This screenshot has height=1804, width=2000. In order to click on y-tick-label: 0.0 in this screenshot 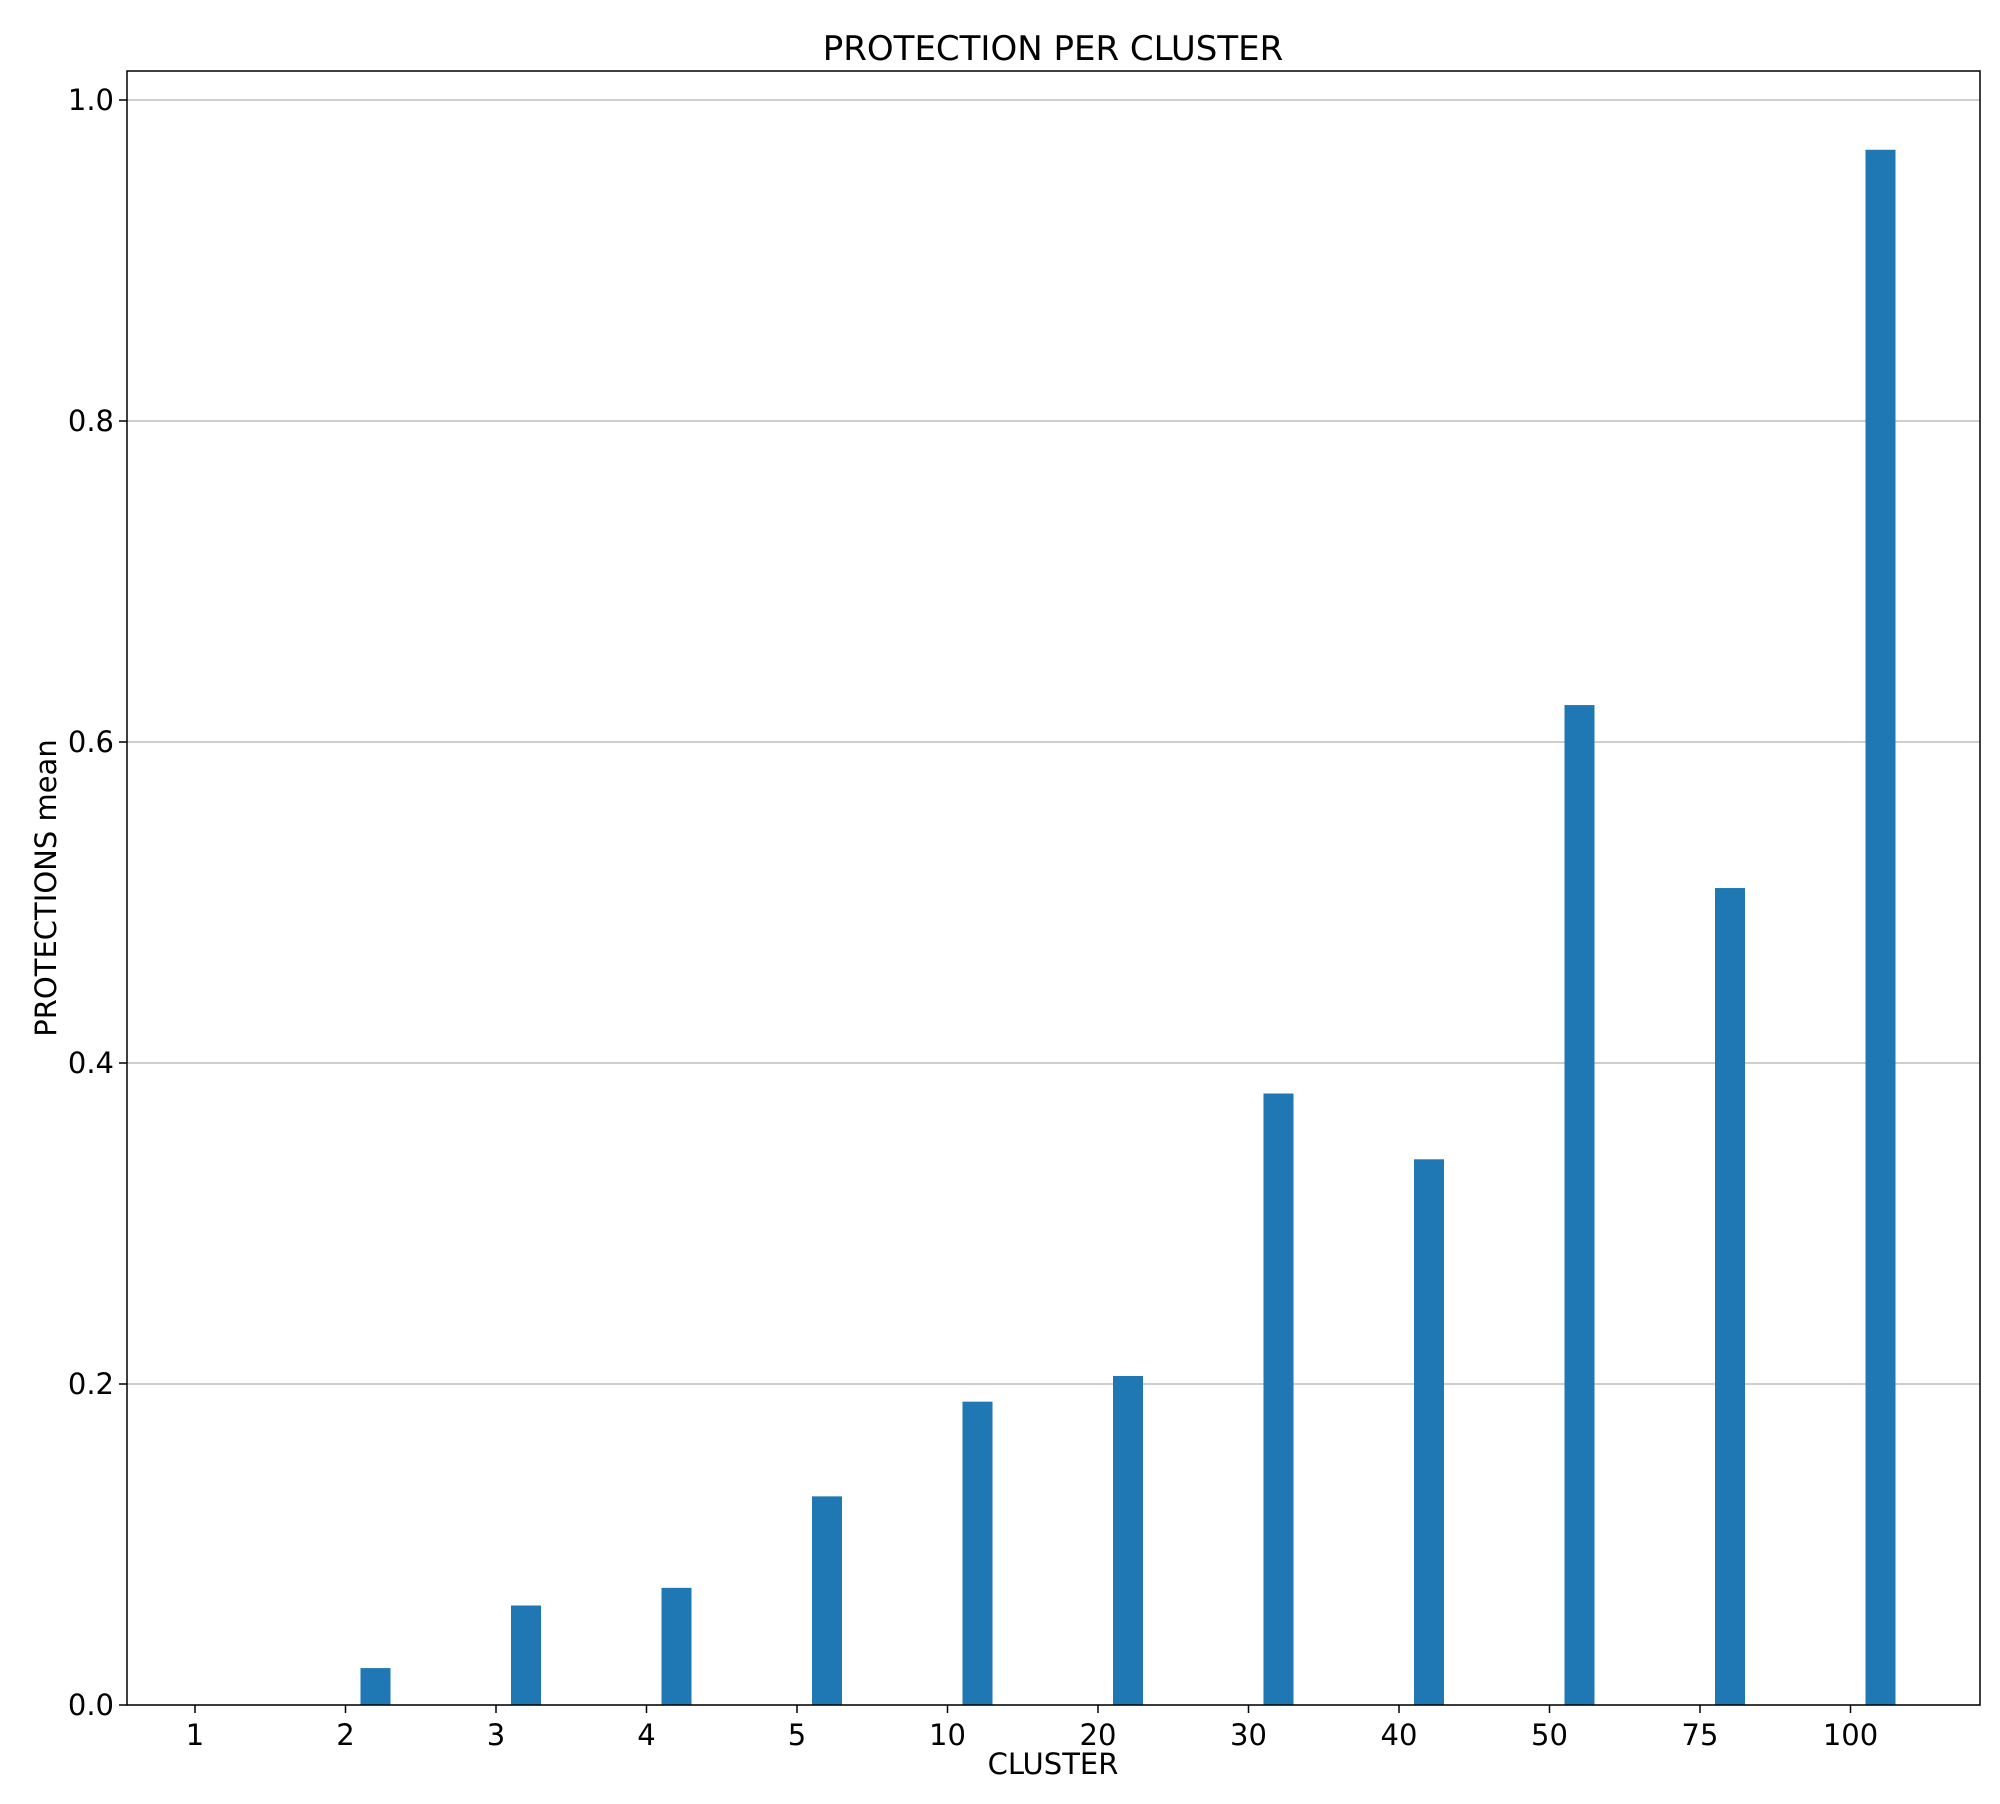, I will do `click(91, 1705)`.